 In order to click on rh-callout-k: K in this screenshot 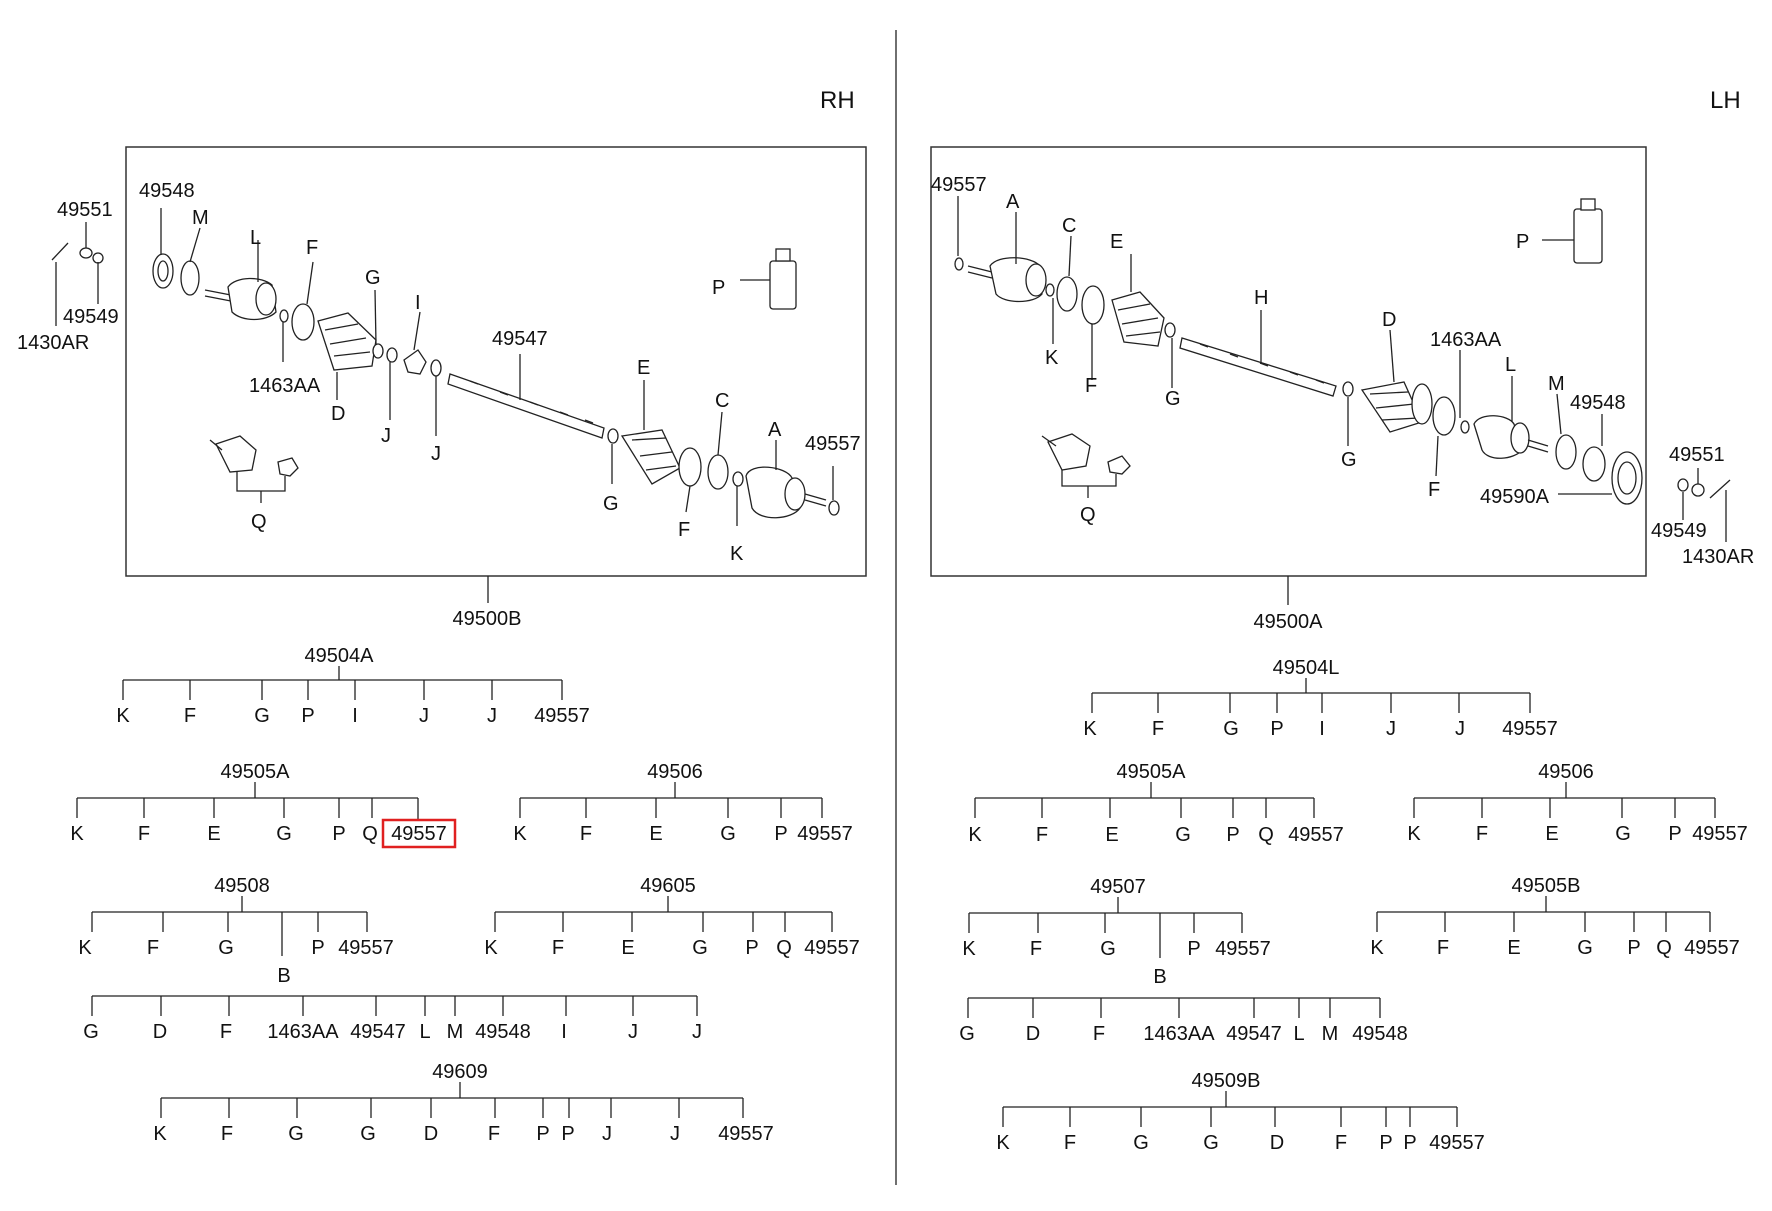, I will do `click(737, 554)`.